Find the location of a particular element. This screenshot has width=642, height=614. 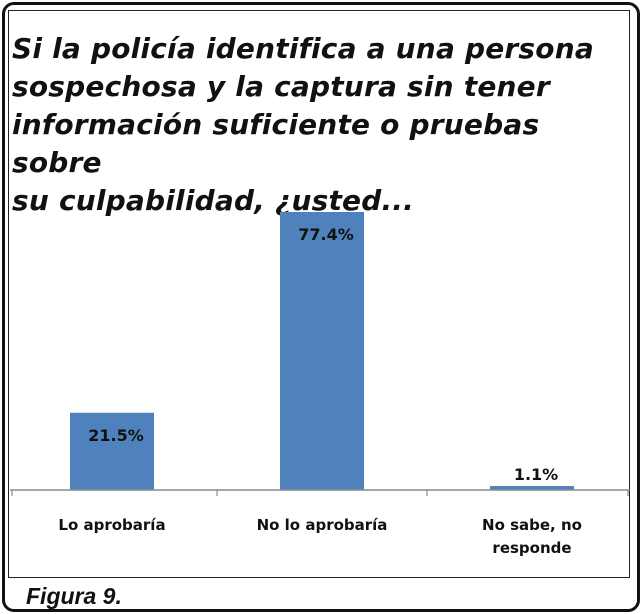

category-label-2: No lo aprobaría is located at coordinates (322, 525).